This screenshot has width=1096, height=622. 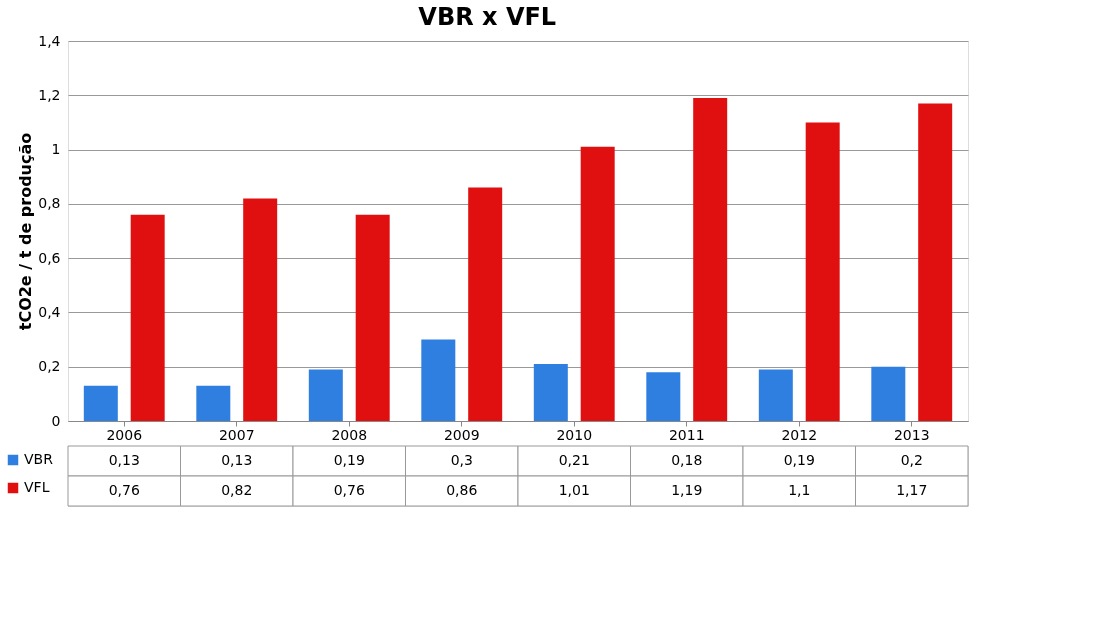 What do you see at coordinates (574, 460) in the screenshot?
I see `data-label: 0,21` at bounding box center [574, 460].